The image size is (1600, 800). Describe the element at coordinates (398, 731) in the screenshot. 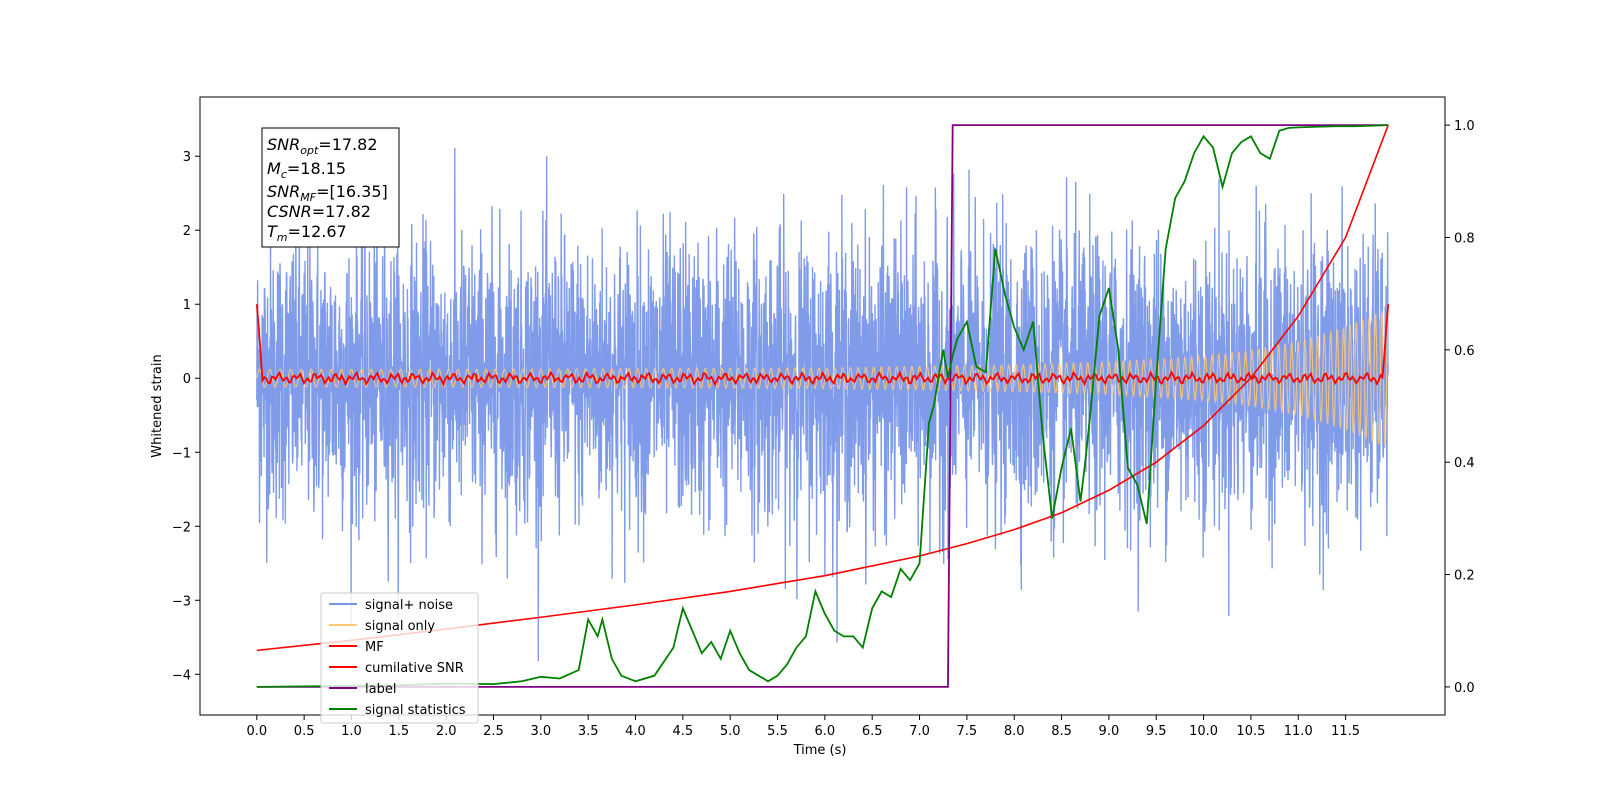

I see `x-tick-label: 1.5` at that location.